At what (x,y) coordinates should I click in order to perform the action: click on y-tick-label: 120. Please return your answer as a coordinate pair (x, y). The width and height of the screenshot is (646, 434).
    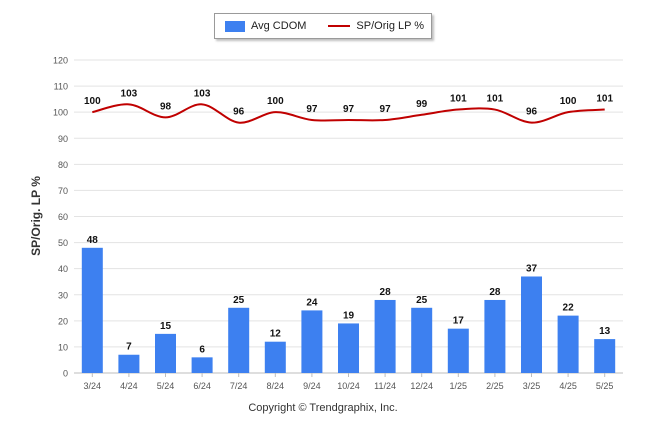
    Looking at the image, I should click on (60, 61).